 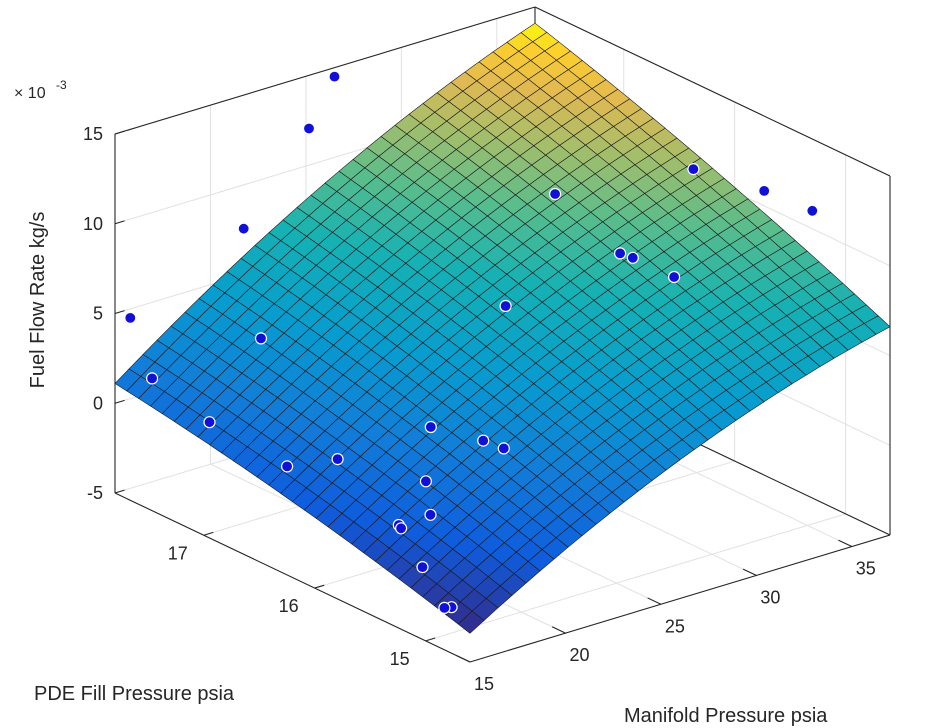 I want to click on z-exponent: × 10 -3, so click(x=40, y=90).